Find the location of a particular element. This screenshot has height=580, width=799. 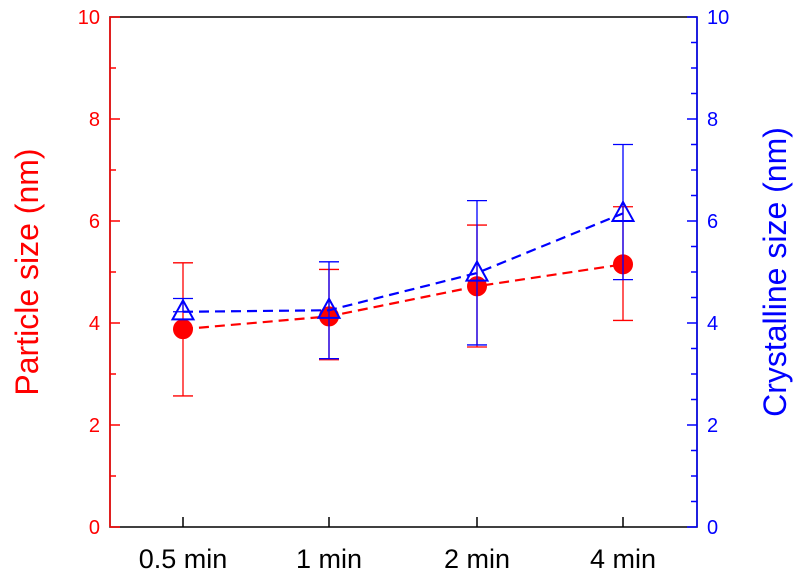

y-right-tick-label: 2 is located at coordinates (712, 426).